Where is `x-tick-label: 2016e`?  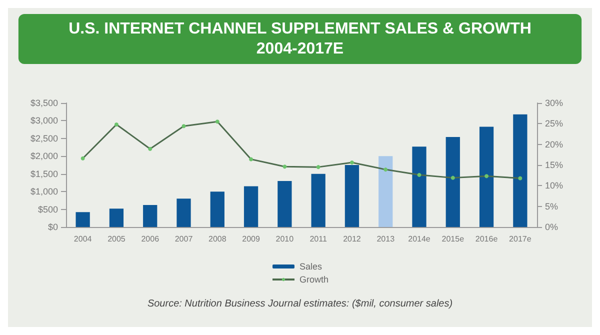
x-tick-label: 2016e is located at coordinates (486, 239).